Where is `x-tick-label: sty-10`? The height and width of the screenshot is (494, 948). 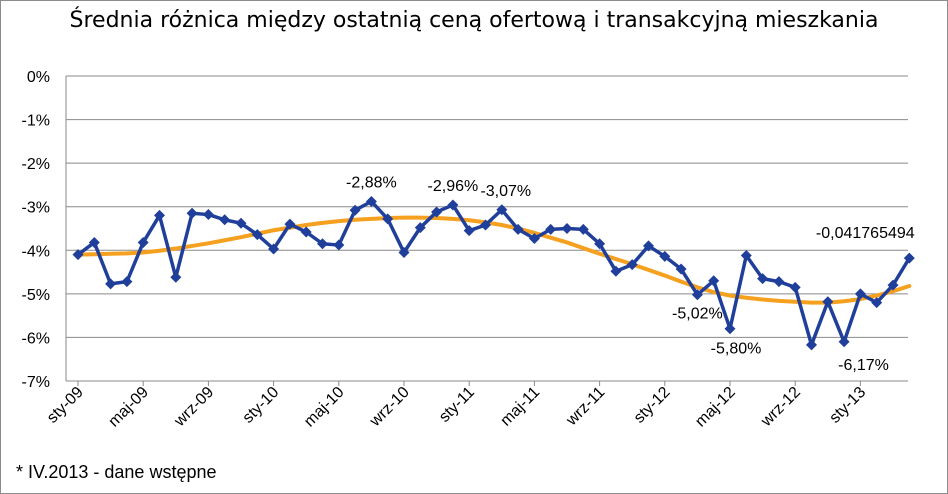
x-tick-label: sty-10 is located at coordinates (261, 405).